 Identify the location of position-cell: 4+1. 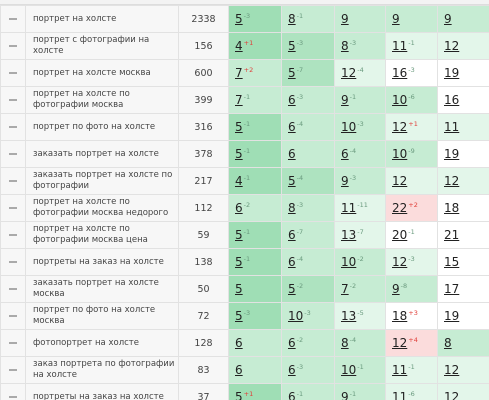
(255, 46).